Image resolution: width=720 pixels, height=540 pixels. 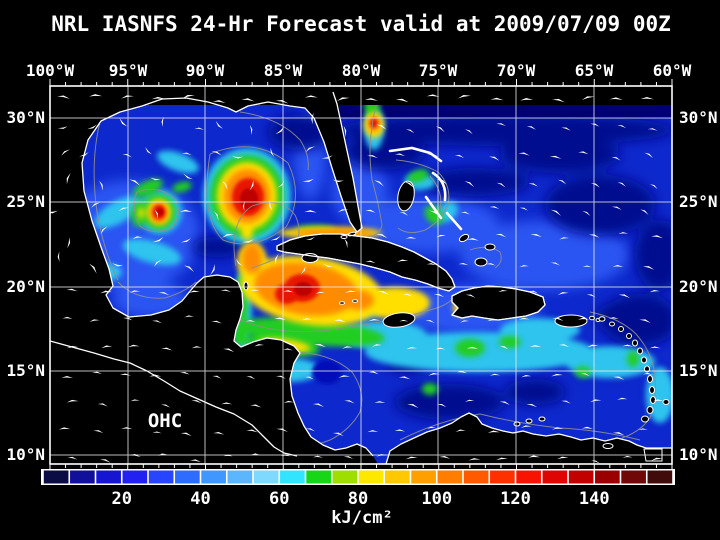 What do you see at coordinates (361, 518) in the screenshot?
I see `colorbar-unit-label: kJ/cm²` at bounding box center [361, 518].